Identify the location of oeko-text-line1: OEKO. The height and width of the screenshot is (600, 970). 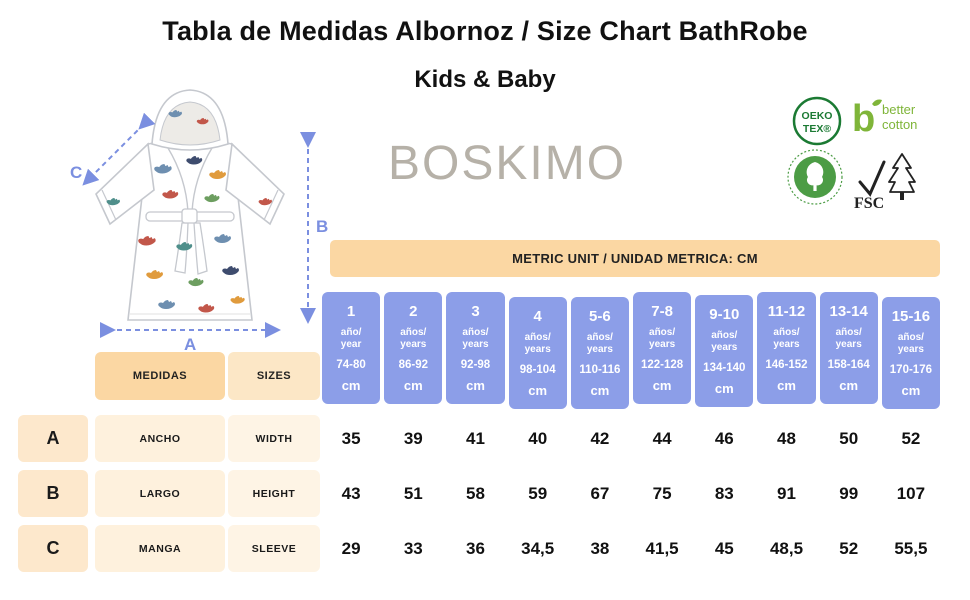
(817, 116).